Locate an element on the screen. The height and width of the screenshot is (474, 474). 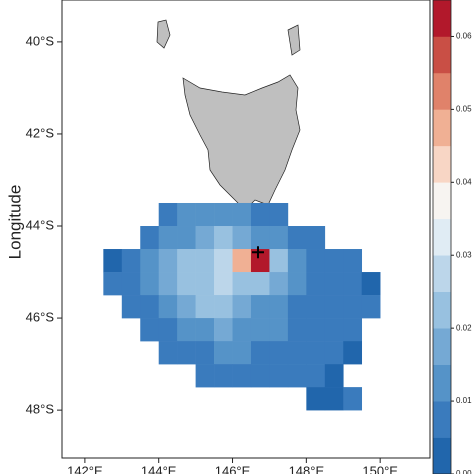
tasmania is located at coordinates (241, 142).